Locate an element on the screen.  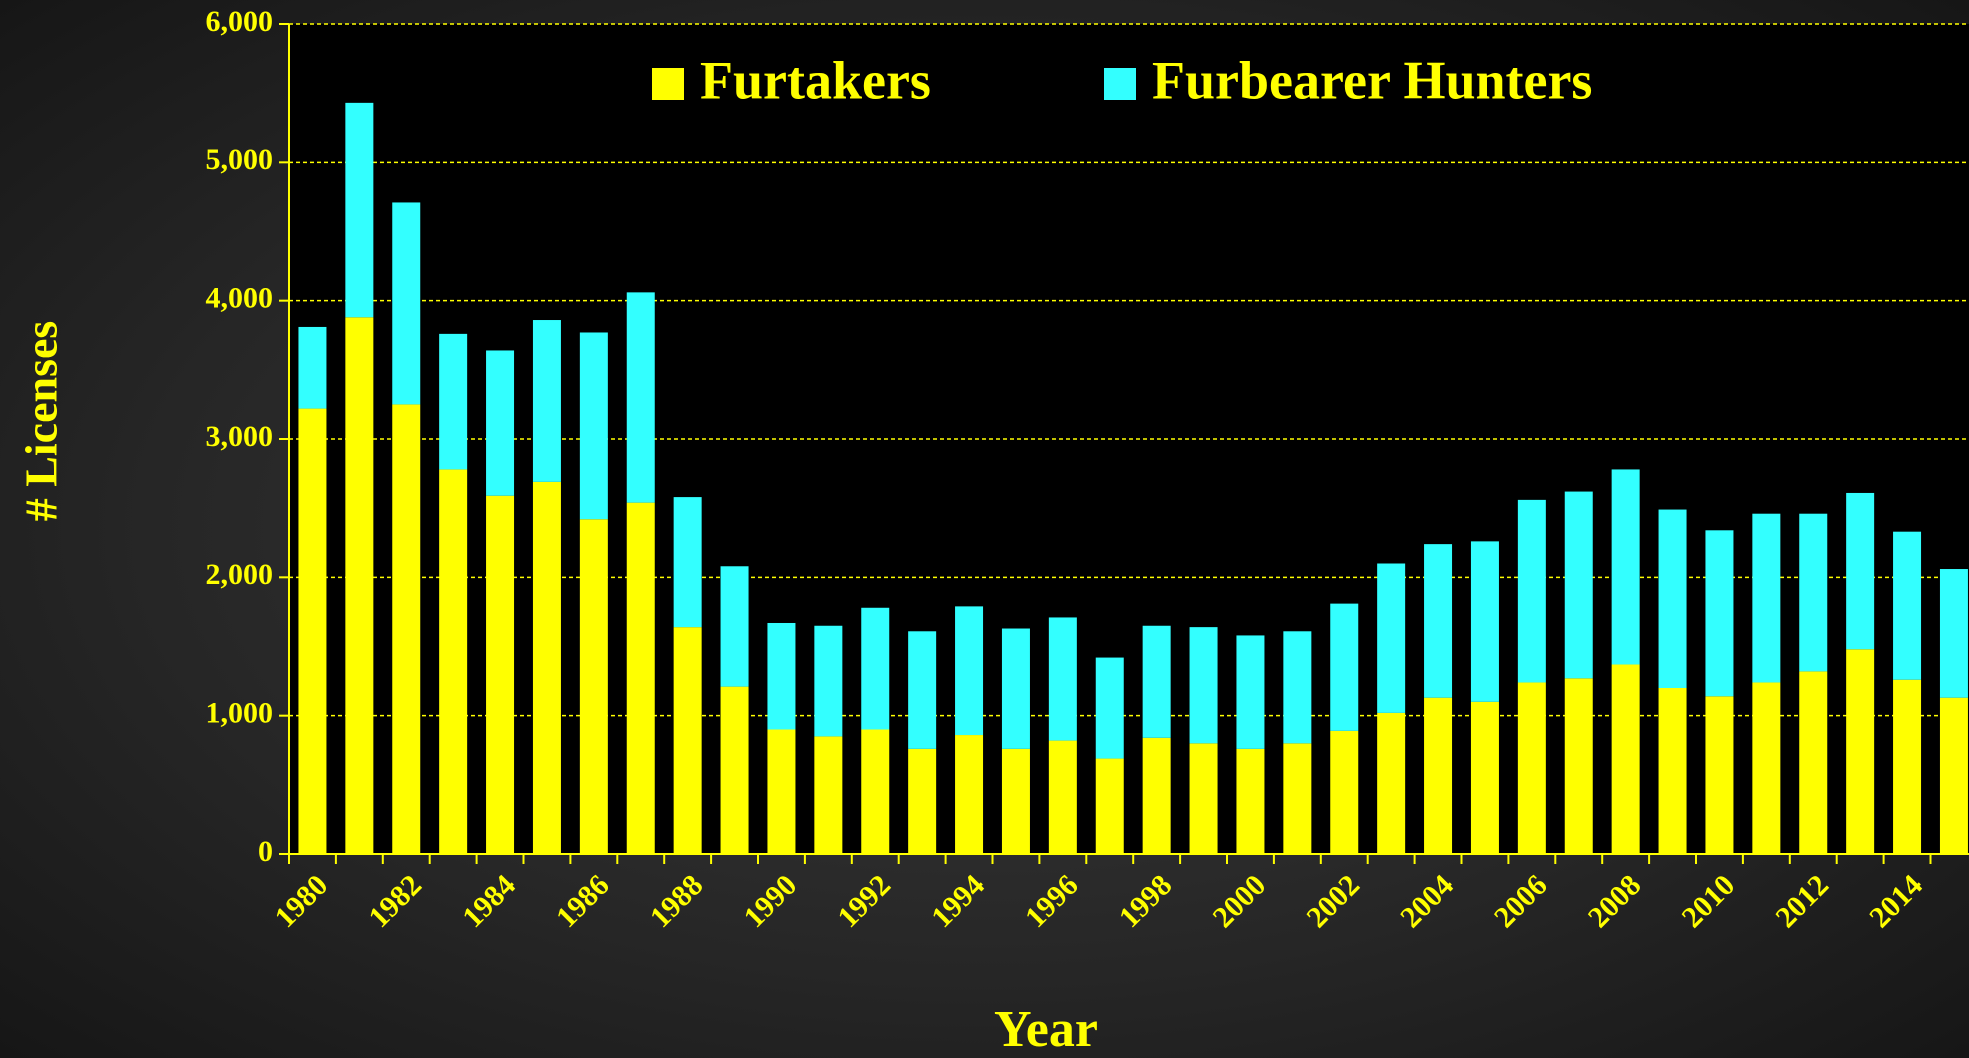
y-tick-label: 1,000 is located at coordinates (240, 713).